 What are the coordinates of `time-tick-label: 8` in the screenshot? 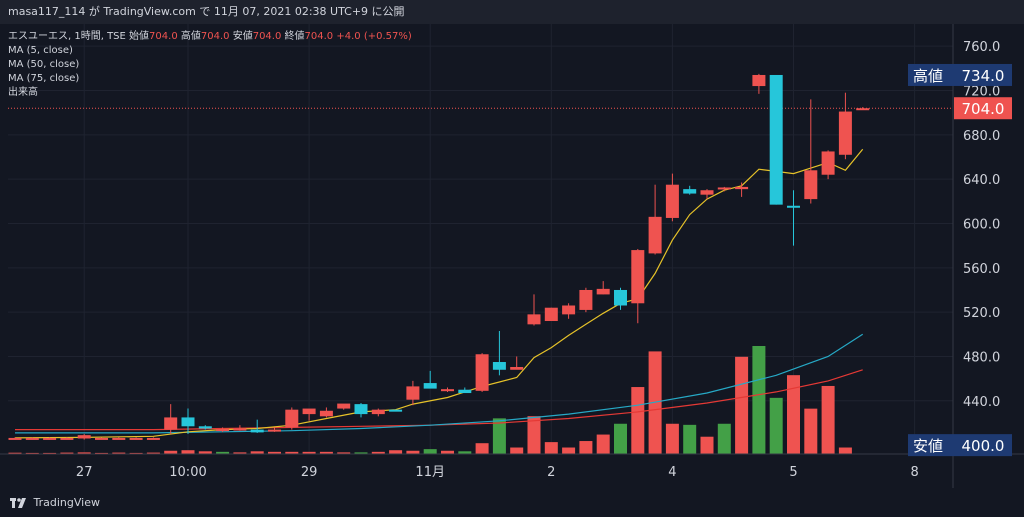 It's located at (914, 472).